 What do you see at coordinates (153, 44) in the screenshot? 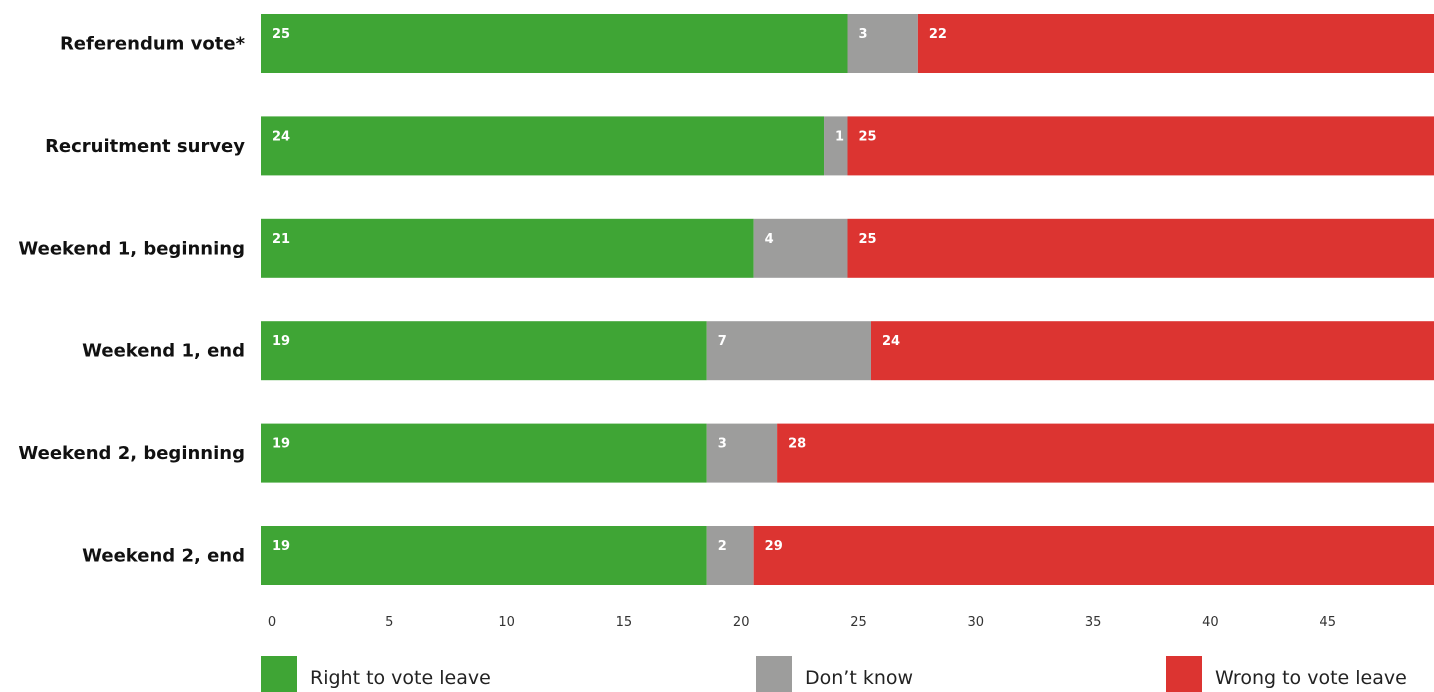
I see `category-label-referendum-vote: Referendum vote*` at bounding box center [153, 44].